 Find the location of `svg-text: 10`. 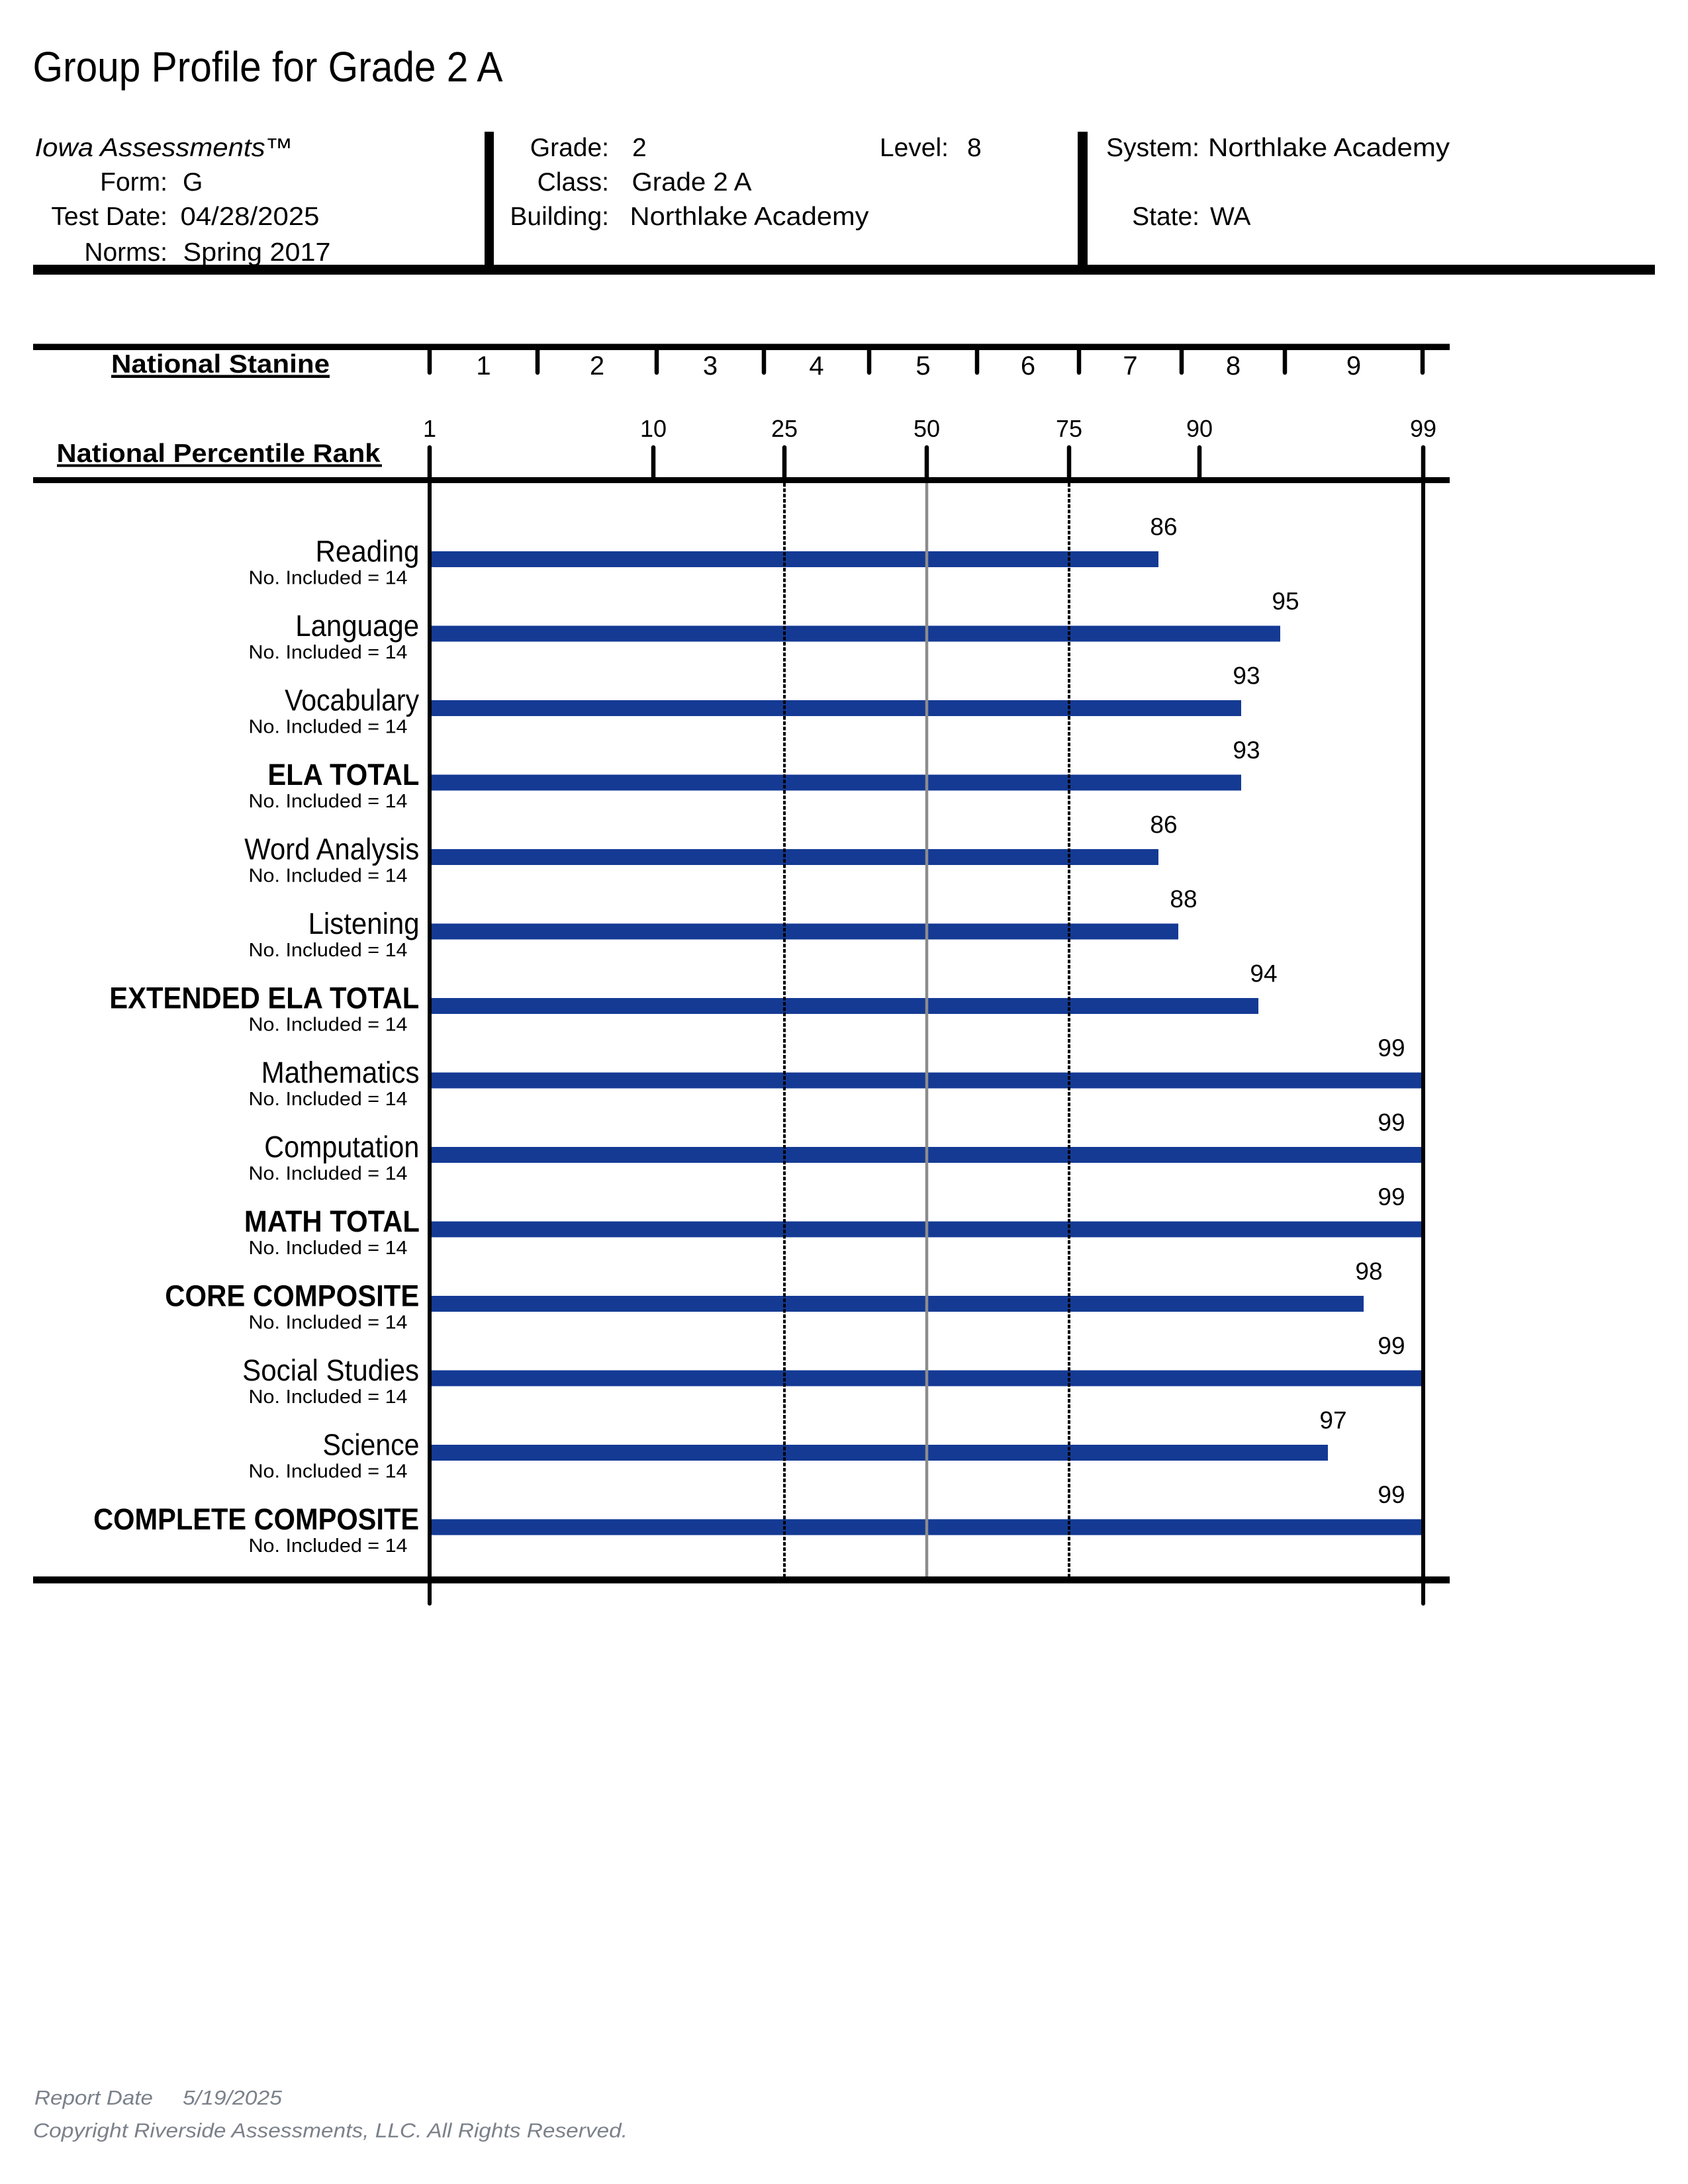

svg-text: 10 is located at coordinates (653, 429).